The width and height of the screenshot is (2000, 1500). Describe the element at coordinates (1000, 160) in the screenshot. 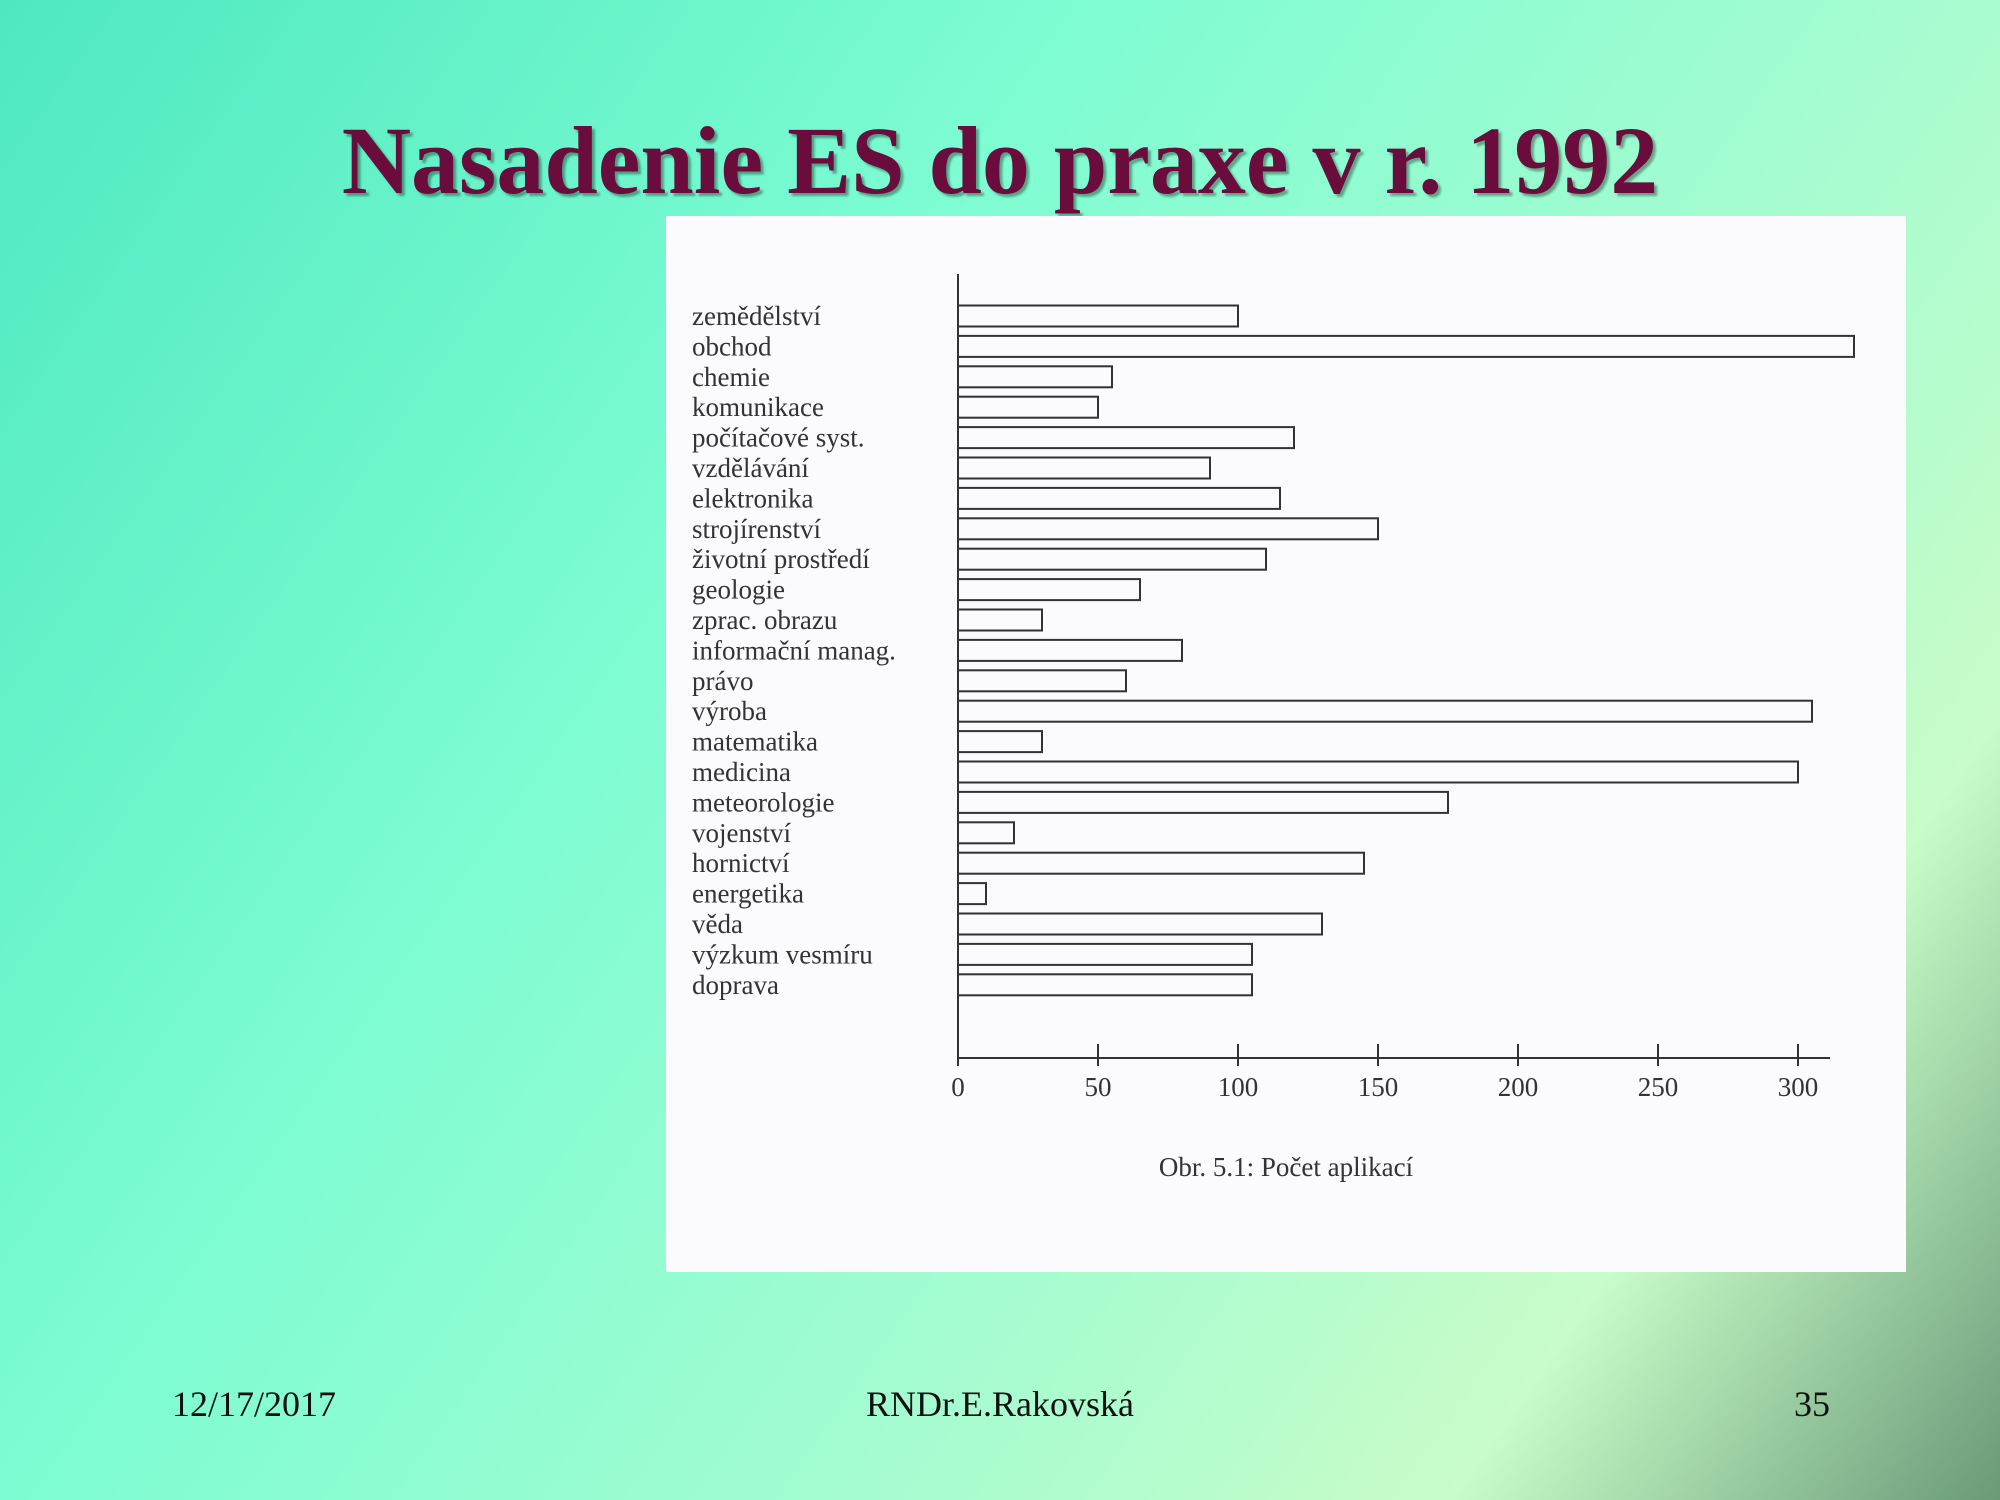

I see `slide-title: Nasadenie ES do praxe v r. 1992` at that location.